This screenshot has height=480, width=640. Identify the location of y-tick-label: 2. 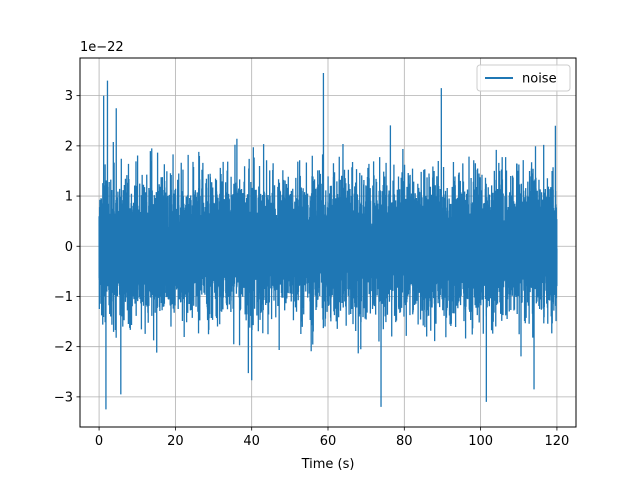
(69, 146).